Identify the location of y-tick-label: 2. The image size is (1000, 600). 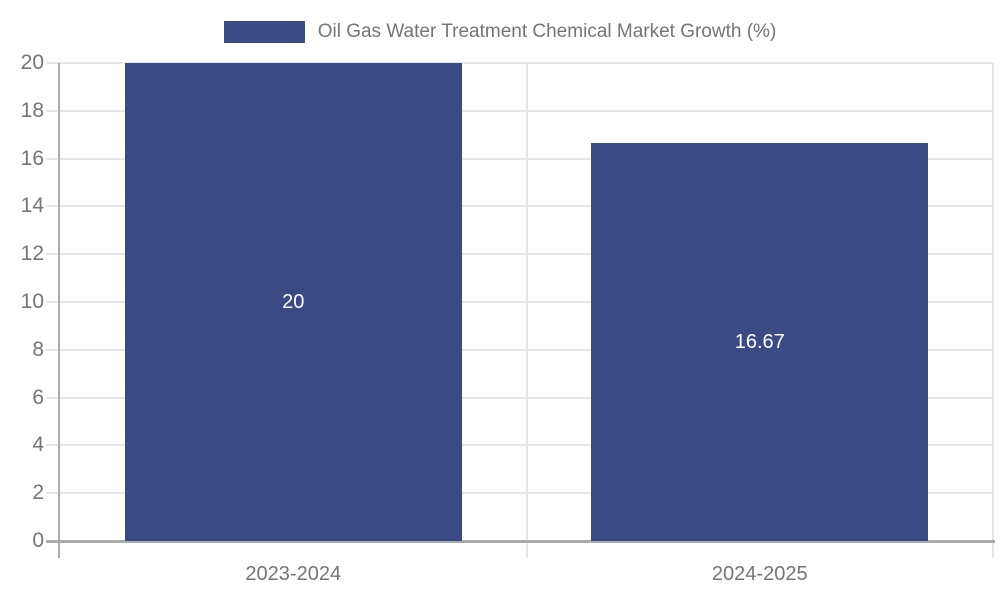
(38, 493).